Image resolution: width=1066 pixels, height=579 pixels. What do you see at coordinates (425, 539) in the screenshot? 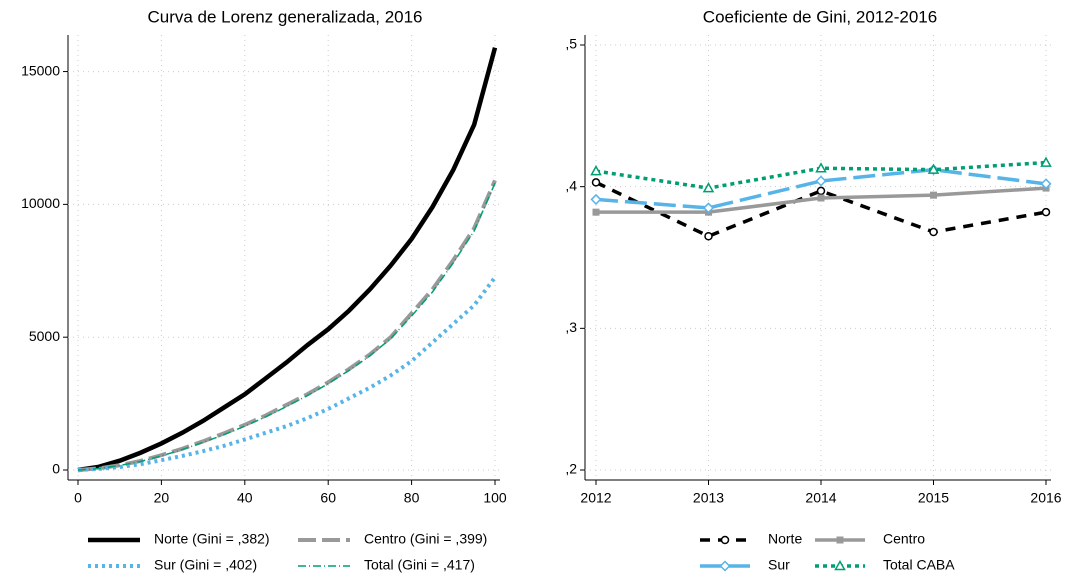
I see `legend-label: Centro (Gini = ,399)` at bounding box center [425, 539].